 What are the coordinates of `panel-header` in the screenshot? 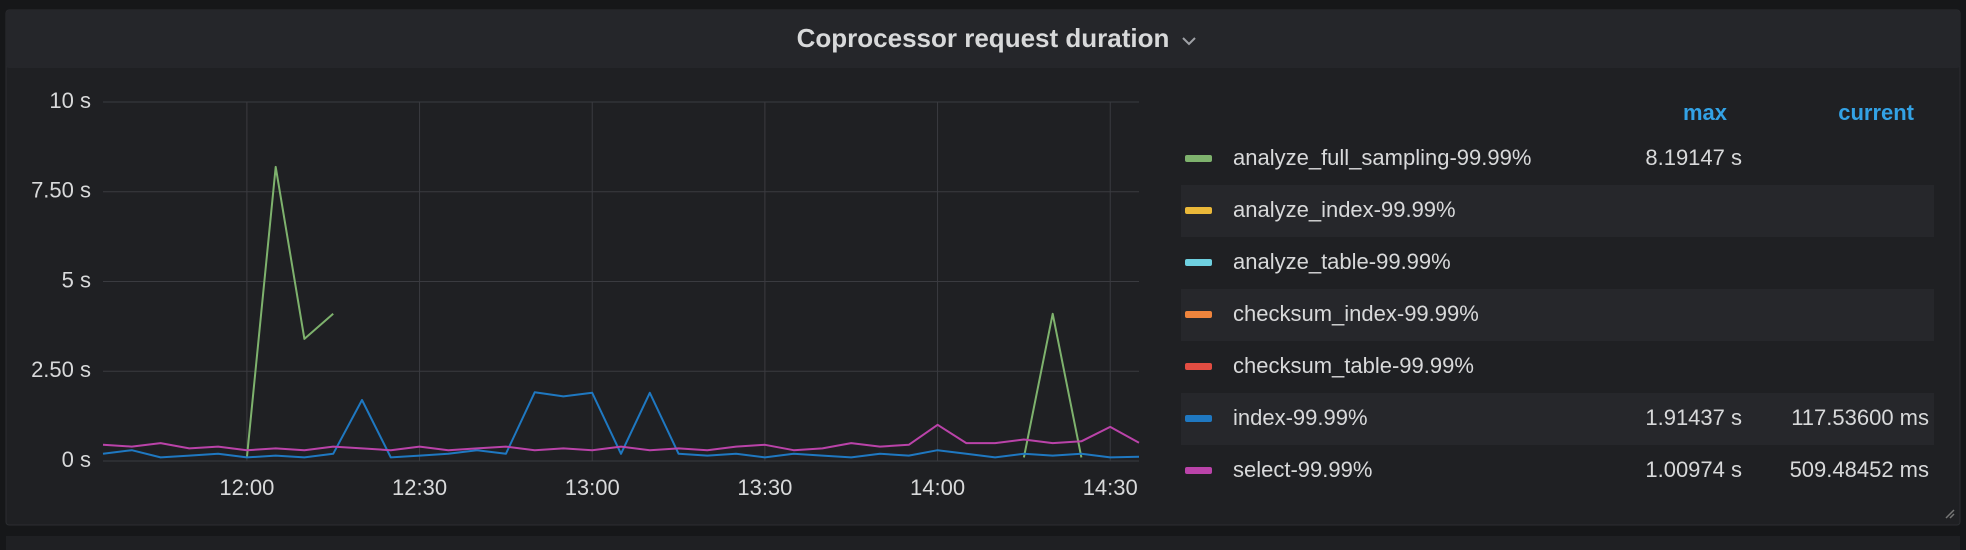 It's located at (983, 39).